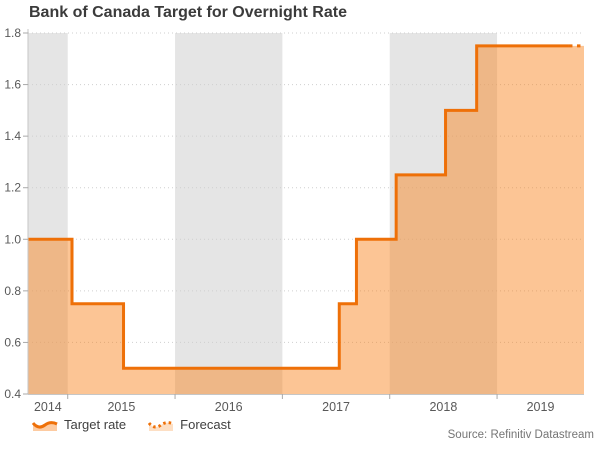 The height and width of the screenshot is (450, 600). Describe the element at coordinates (12, 342) in the screenshot. I see `y-axis-label: 0.6` at that location.